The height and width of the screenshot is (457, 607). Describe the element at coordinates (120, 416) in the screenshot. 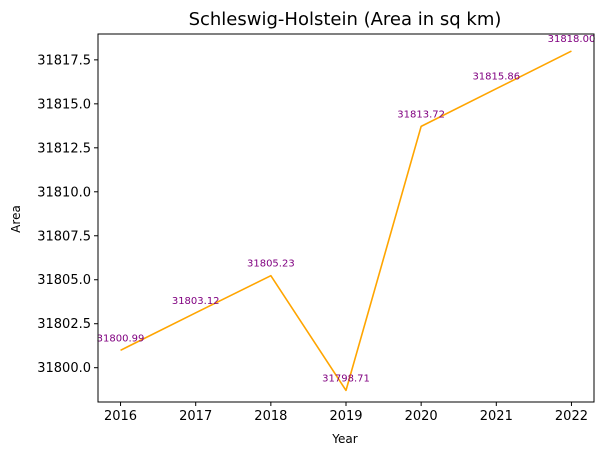

I see `x-tick-label: 2016` at that location.